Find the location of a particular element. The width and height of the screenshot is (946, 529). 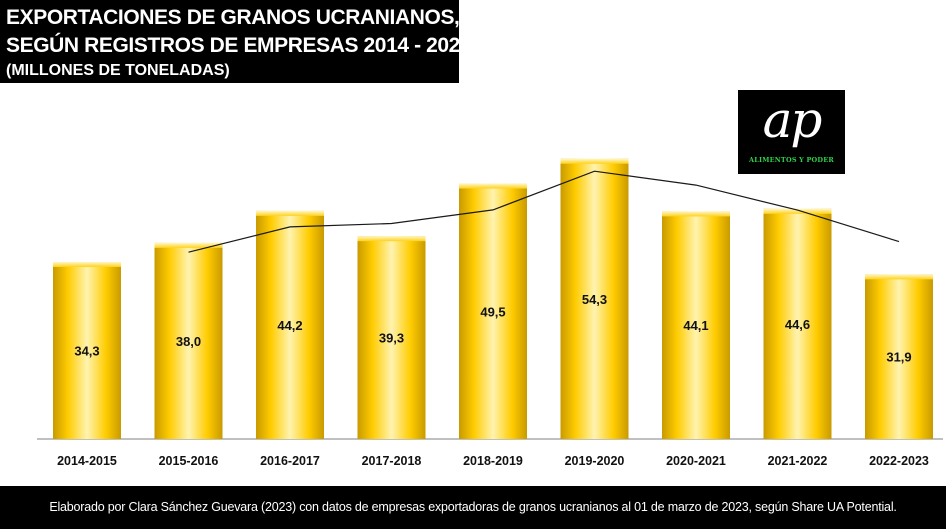

bar-2022-2023 is located at coordinates (899, 356).